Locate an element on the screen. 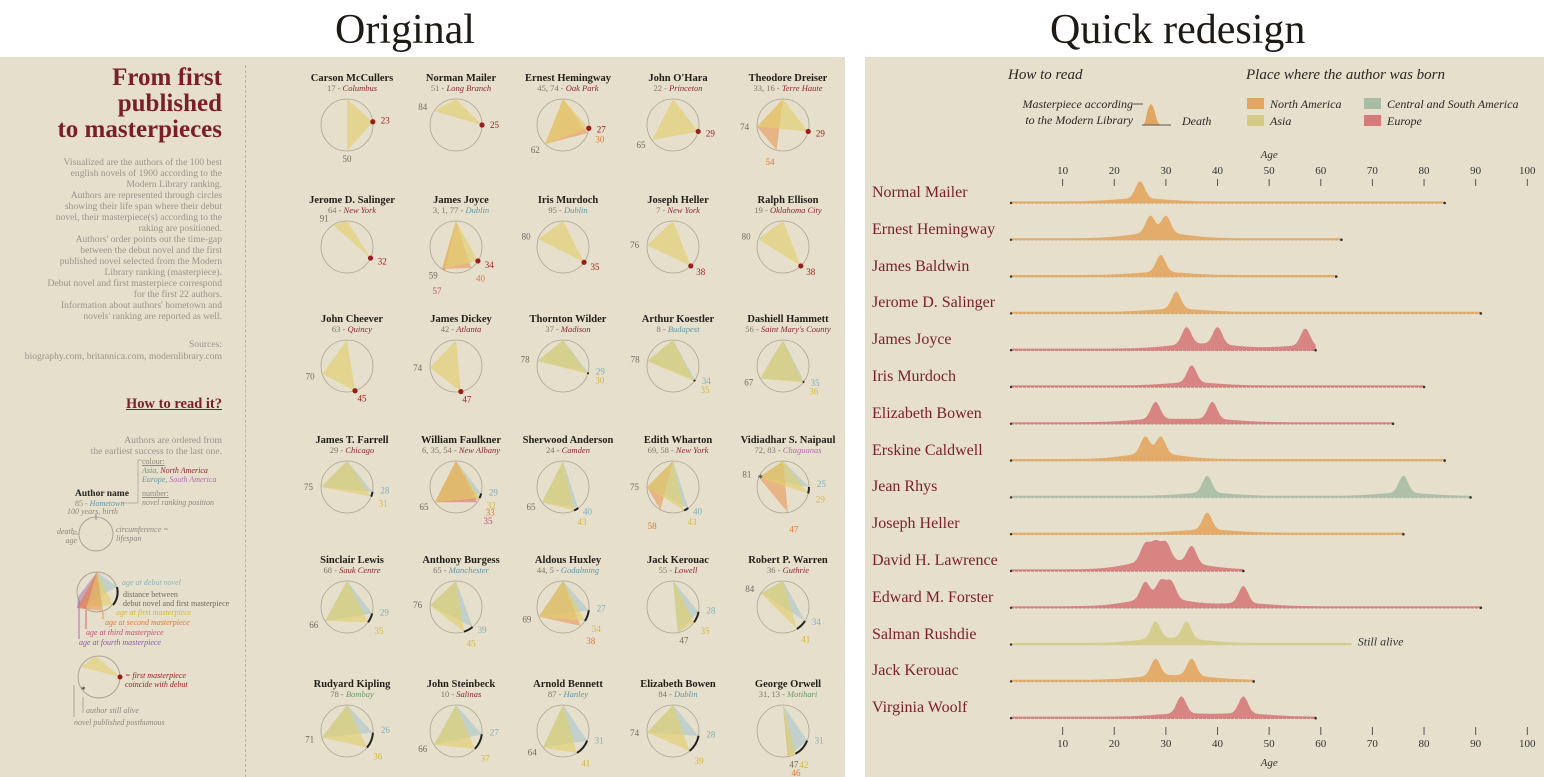  ridge-row is located at coordinates (1240, 487).